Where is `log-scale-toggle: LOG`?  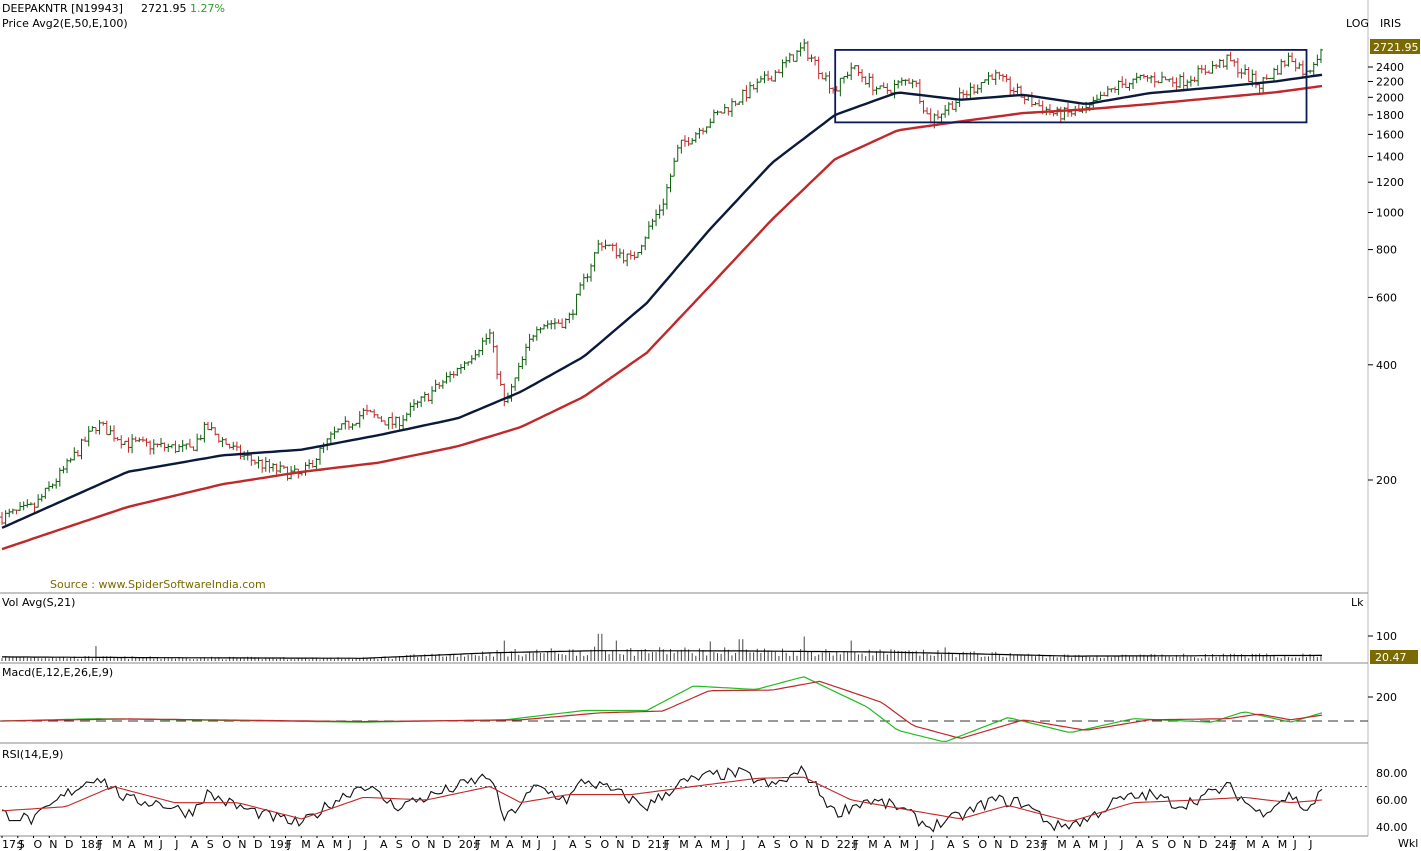
log-scale-toggle: LOG is located at coordinates (1357, 23).